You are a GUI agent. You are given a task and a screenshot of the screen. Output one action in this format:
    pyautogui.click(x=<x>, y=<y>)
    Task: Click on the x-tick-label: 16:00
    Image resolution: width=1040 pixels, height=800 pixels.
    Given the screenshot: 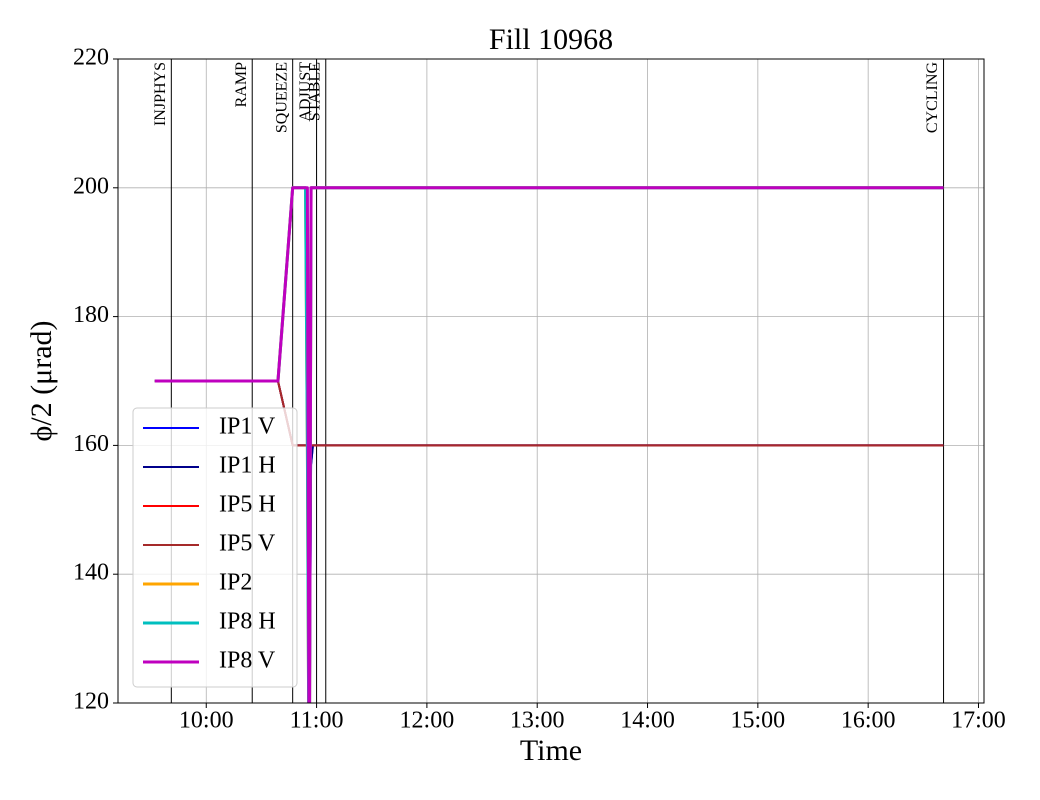 What is the action you would take?
    pyautogui.click(x=868, y=721)
    